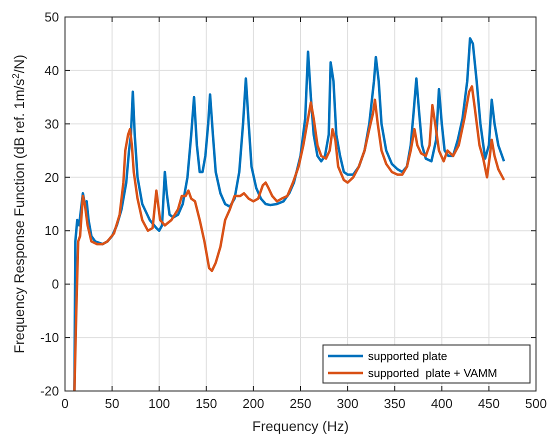 Image resolution: width=552 pixels, height=435 pixels. Describe the element at coordinates (395, 403) in the screenshot. I see `x-tick-label: 350` at that location.